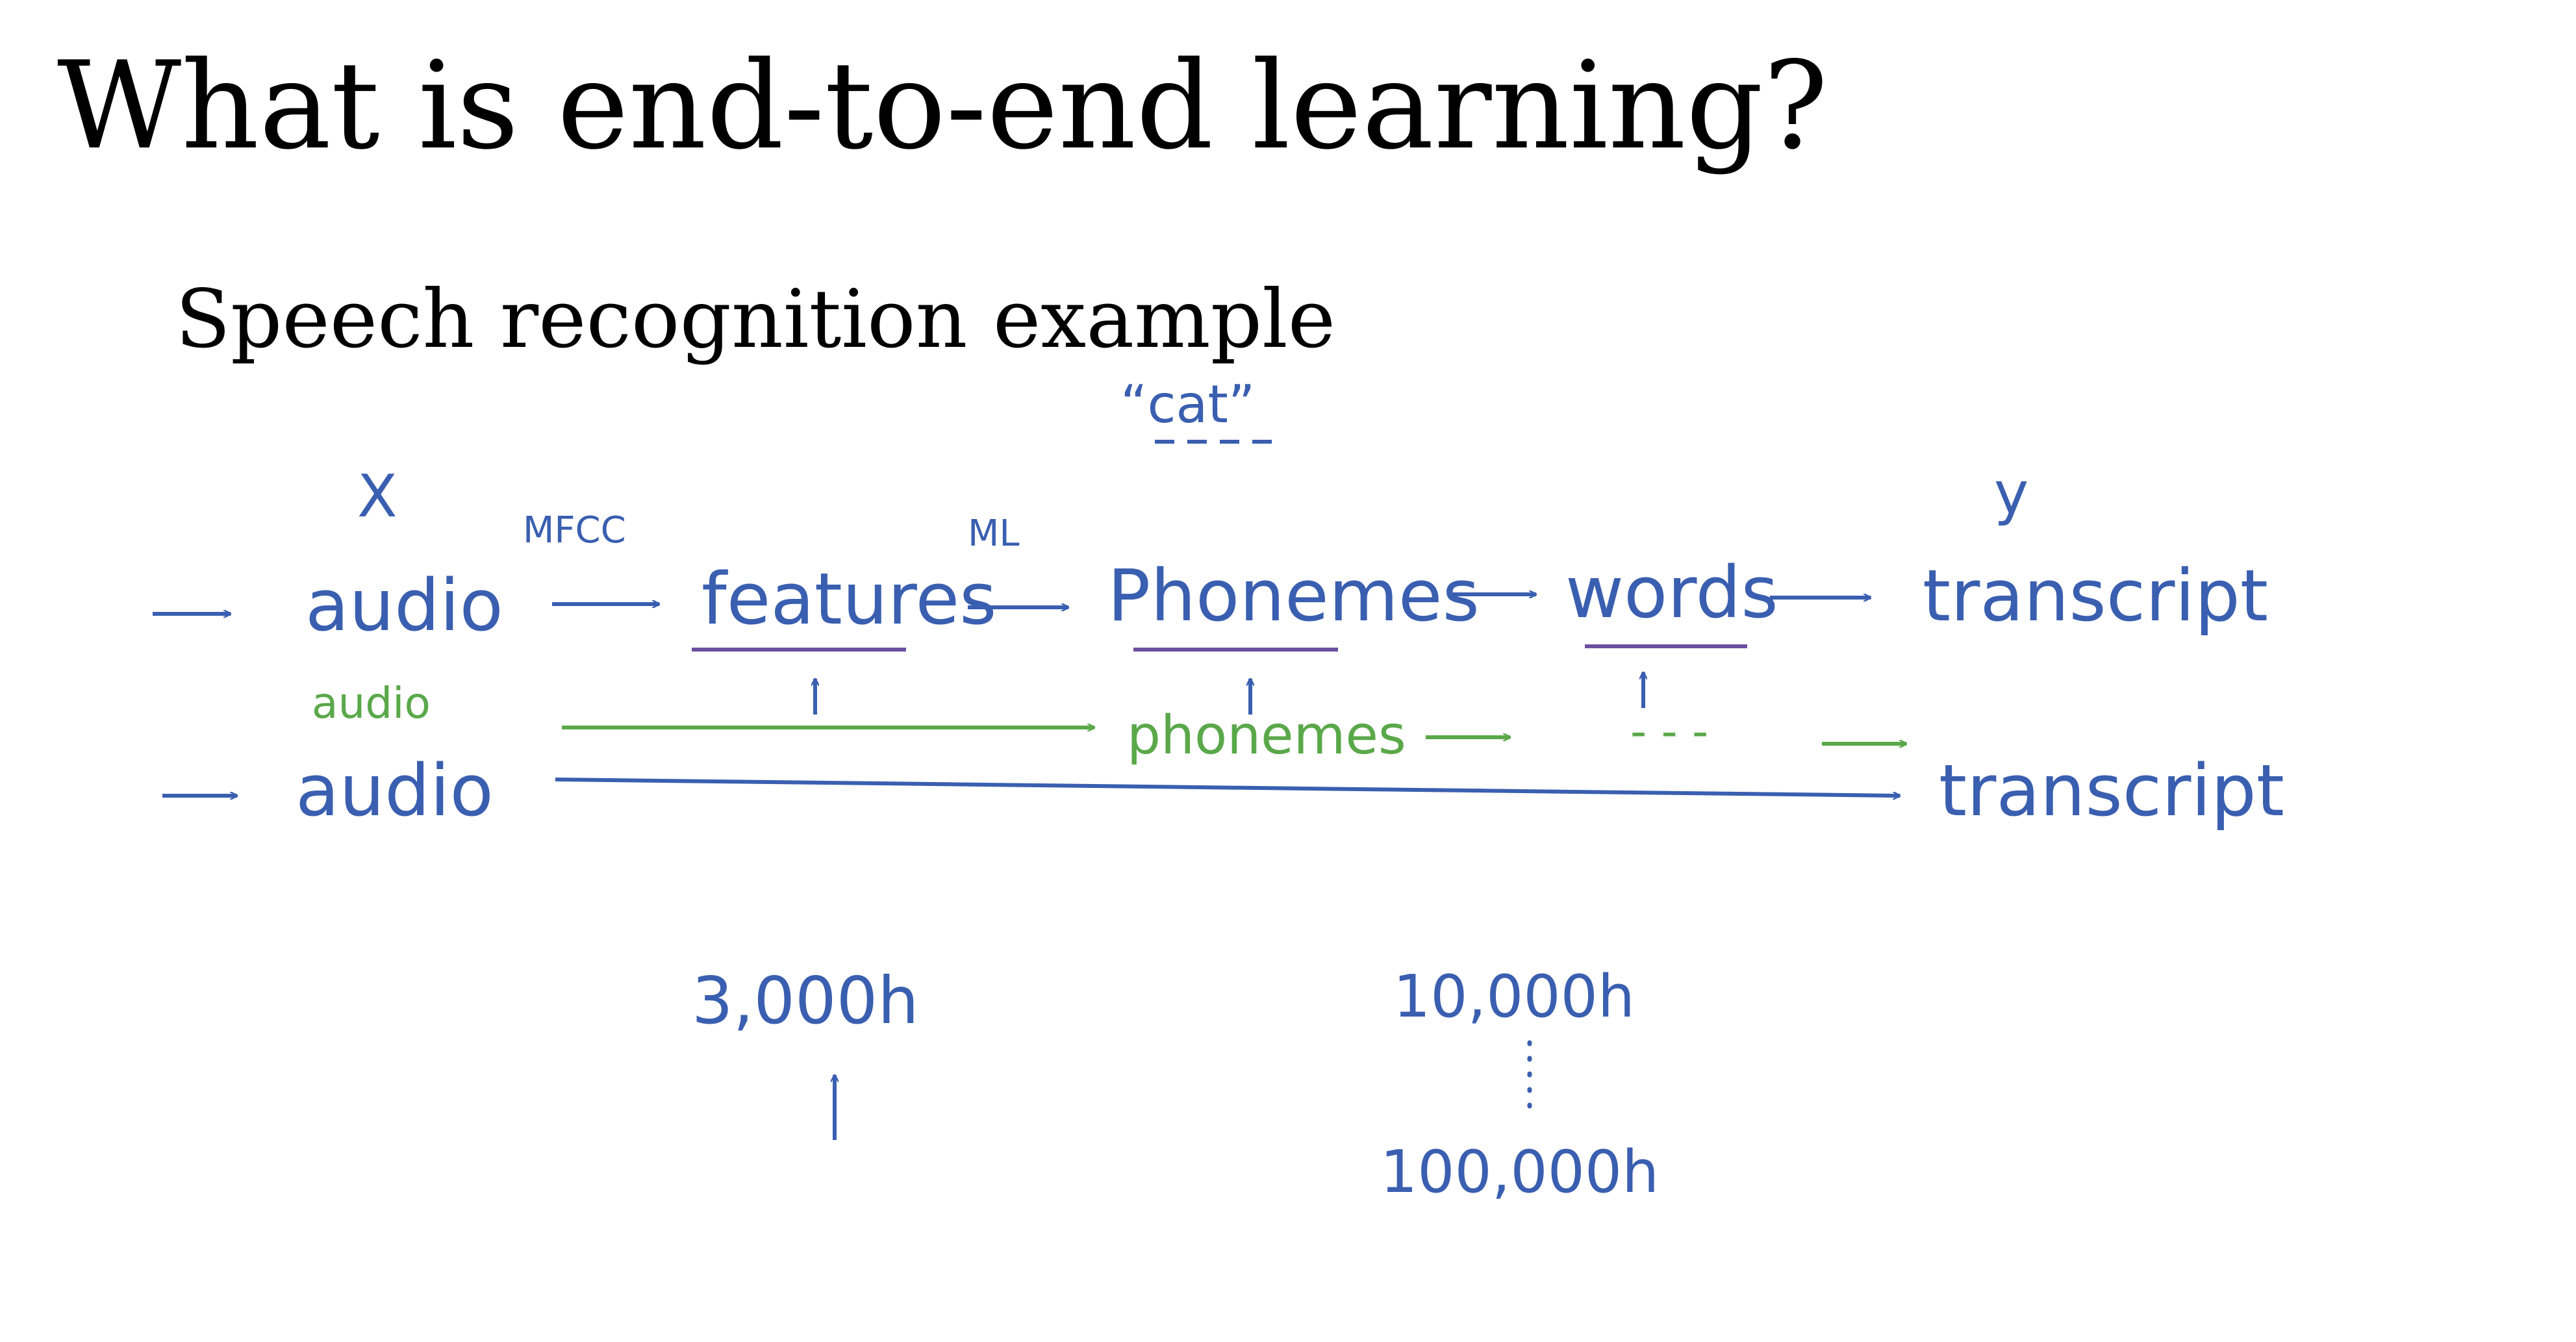 This screenshot has height=1342, width=2576. What do you see at coordinates (2095, 595) in the screenshot?
I see `pipeline-transcript-label: transcript` at bounding box center [2095, 595].